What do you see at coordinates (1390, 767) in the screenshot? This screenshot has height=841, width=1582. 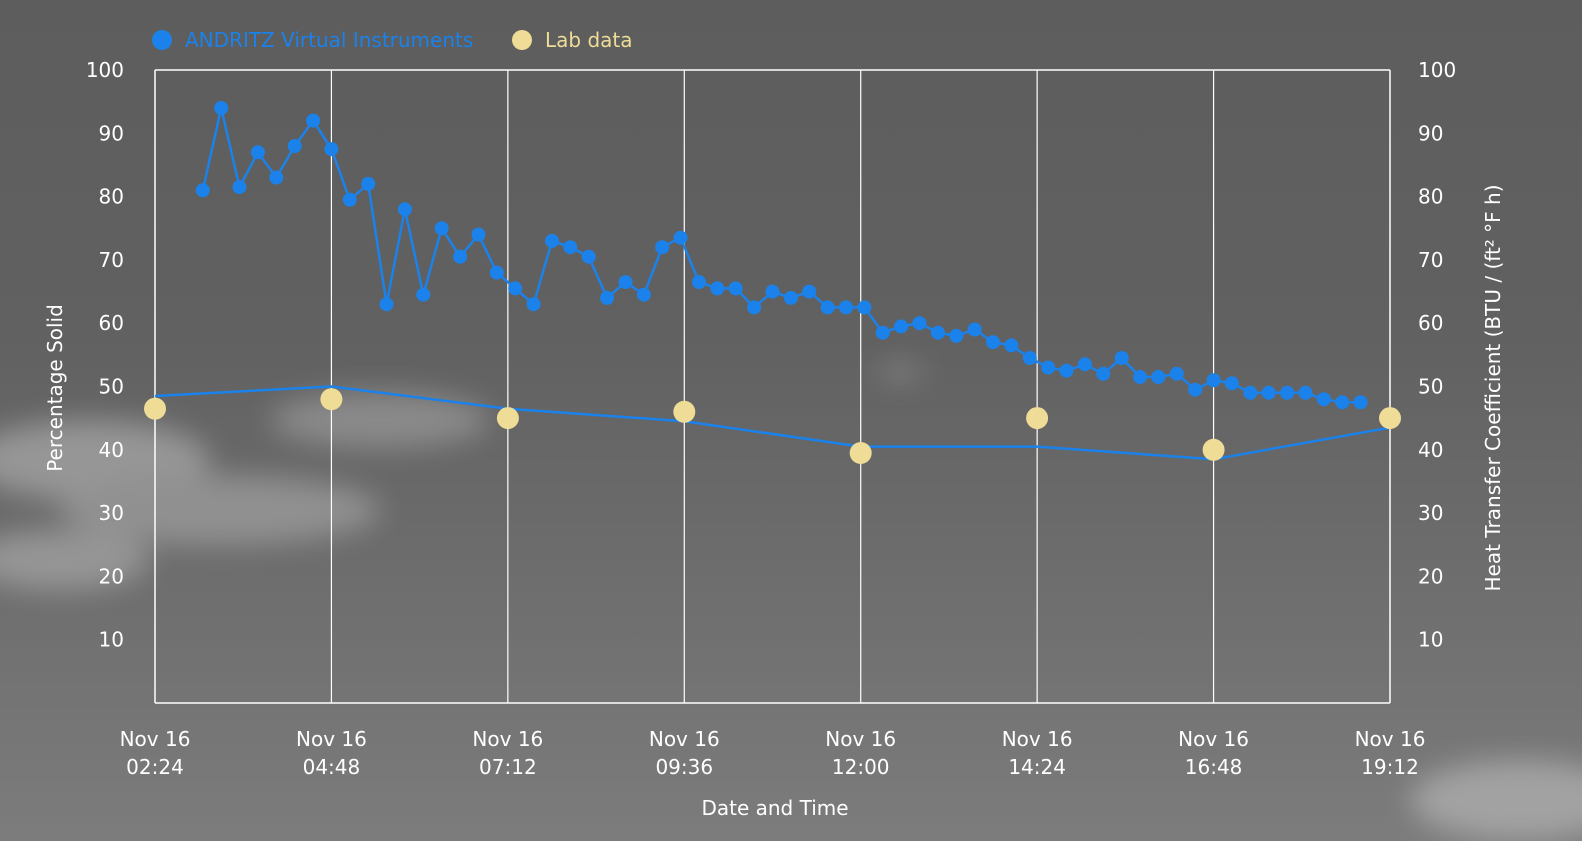 I see `x-tick-label-time: 19:12` at bounding box center [1390, 767].